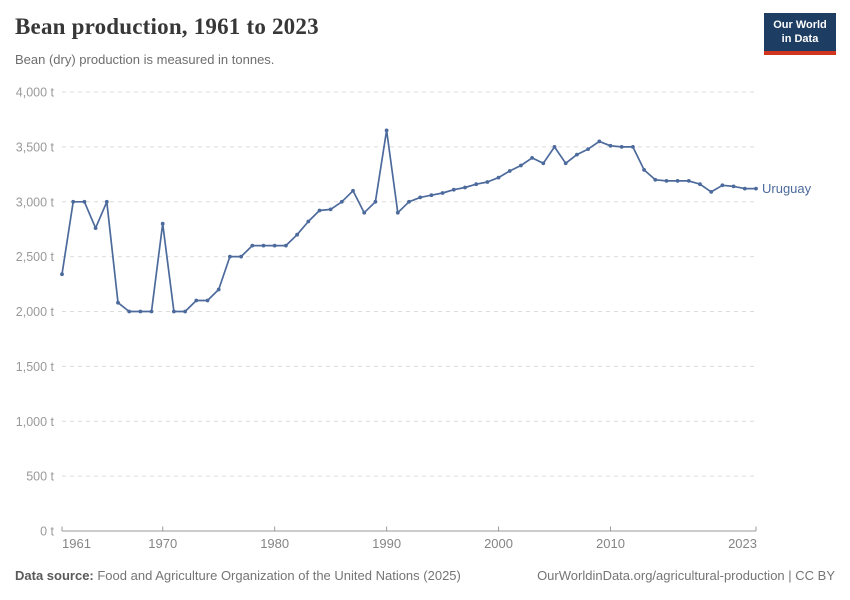  Describe the element at coordinates (40, 477) in the screenshot. I see `y-axis-label: 500 t` at that location.